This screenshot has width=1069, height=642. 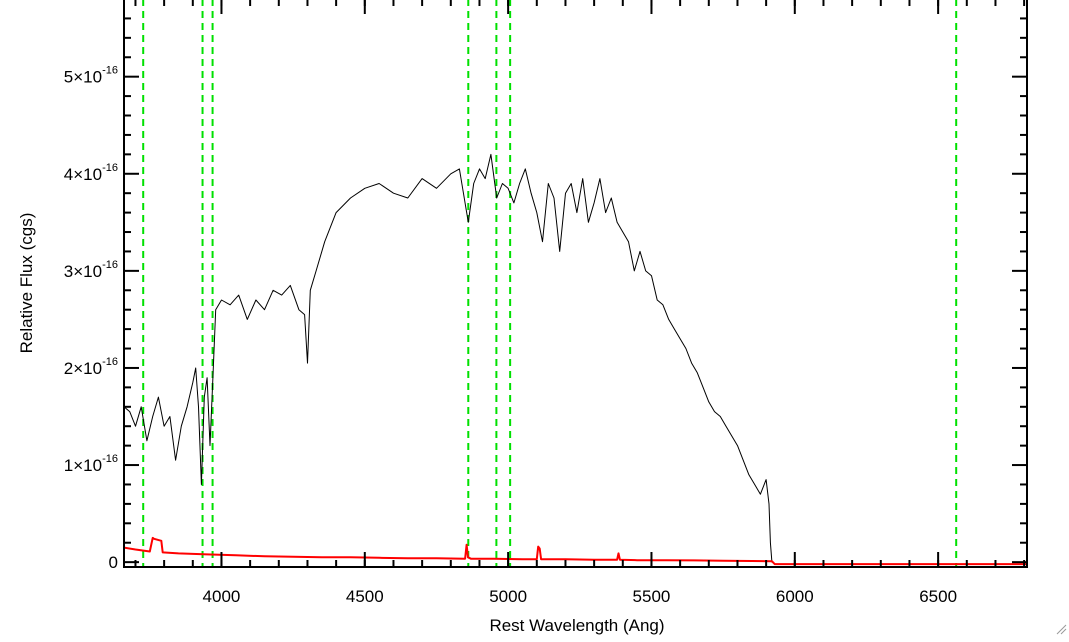 What do you see at coordinates (91, 173) in the screenshot?
I see `y-tick-label: 4×10⁻¹⁶` at bounding box center [91, 173].